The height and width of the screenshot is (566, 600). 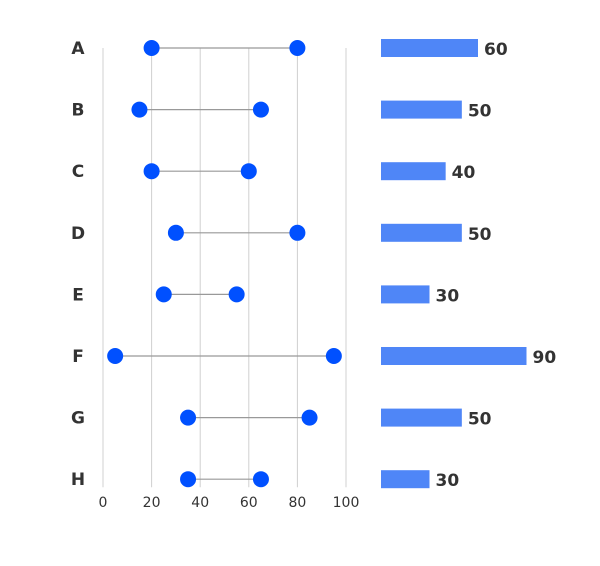 What do you see at coordinates (103, 503) in the screenshot?
I see `x-tick-label: 0` at bounding box center [103, 503].